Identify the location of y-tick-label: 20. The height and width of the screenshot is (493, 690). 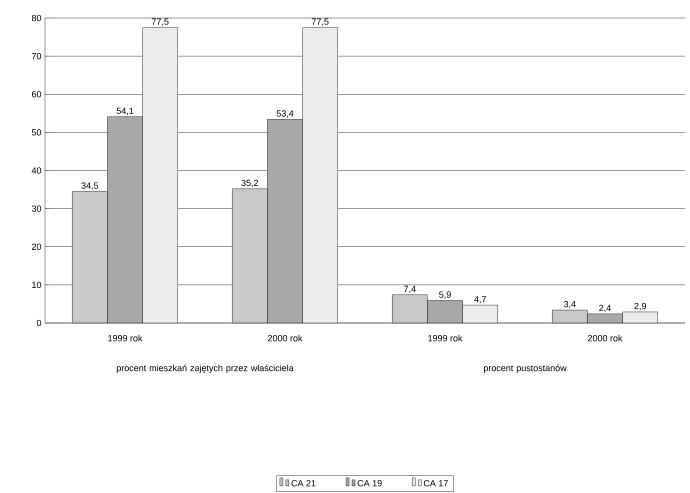
(37, 247).